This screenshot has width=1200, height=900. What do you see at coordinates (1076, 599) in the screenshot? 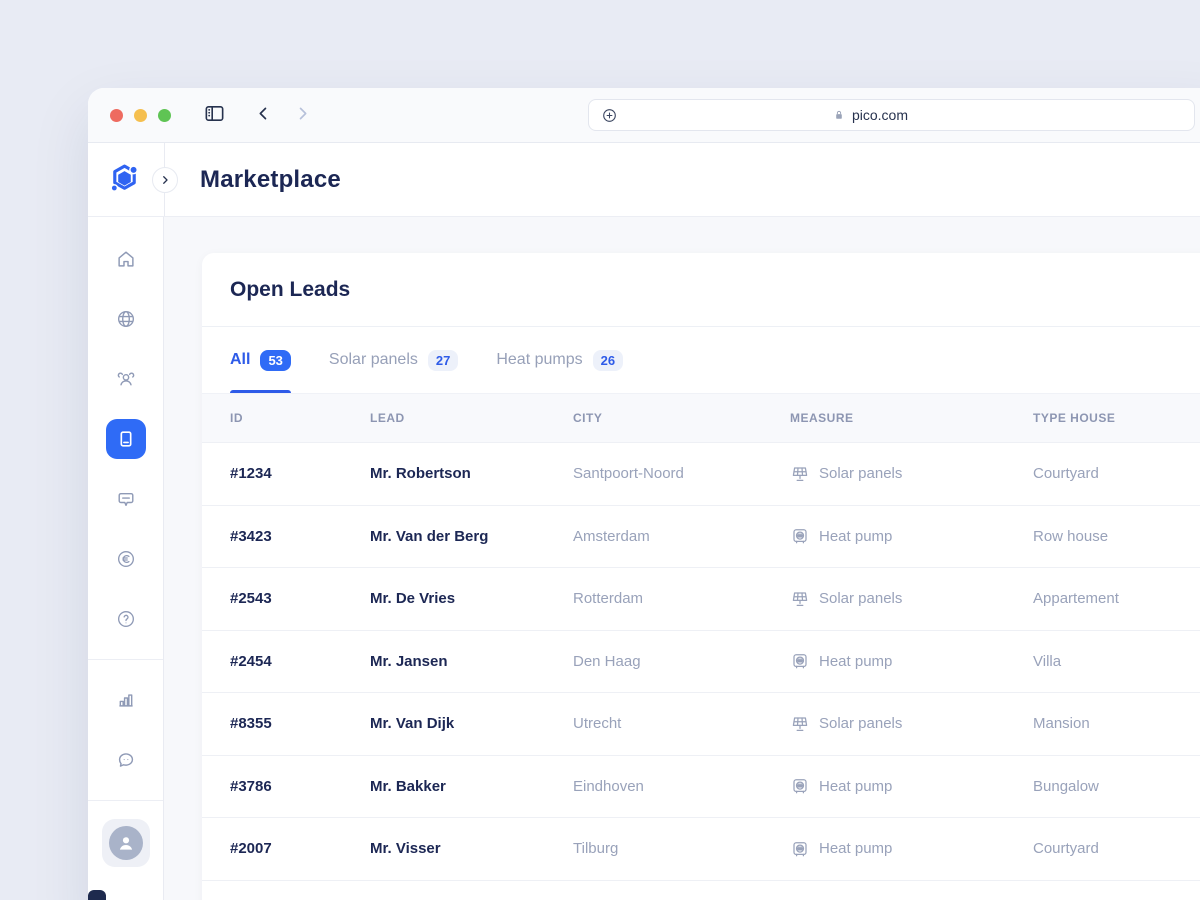
I see `cell-type-house: Appartement` at bounding box center [1076, 599].